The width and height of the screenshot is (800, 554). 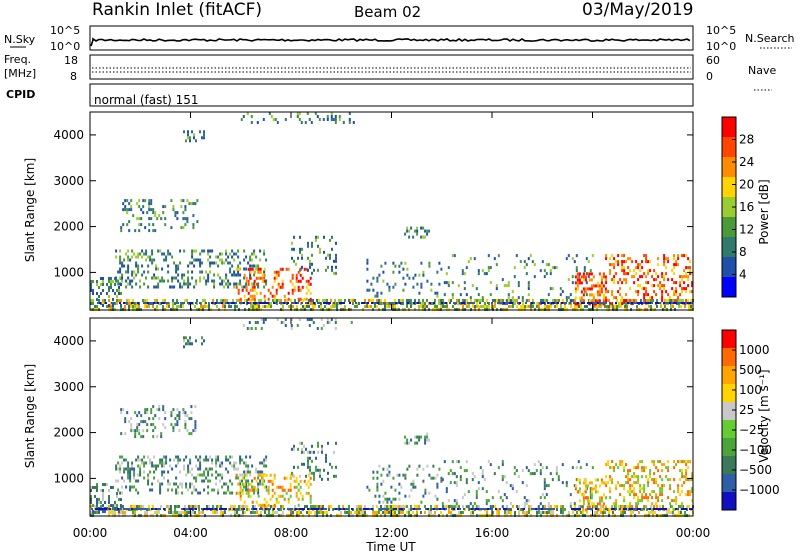 What do you see at coordinates (390, 72) in the screenshot?
I see `freq-panel: Freq. [MHz] 18 8 60 0 Nave` at bounding box center [390, 72].